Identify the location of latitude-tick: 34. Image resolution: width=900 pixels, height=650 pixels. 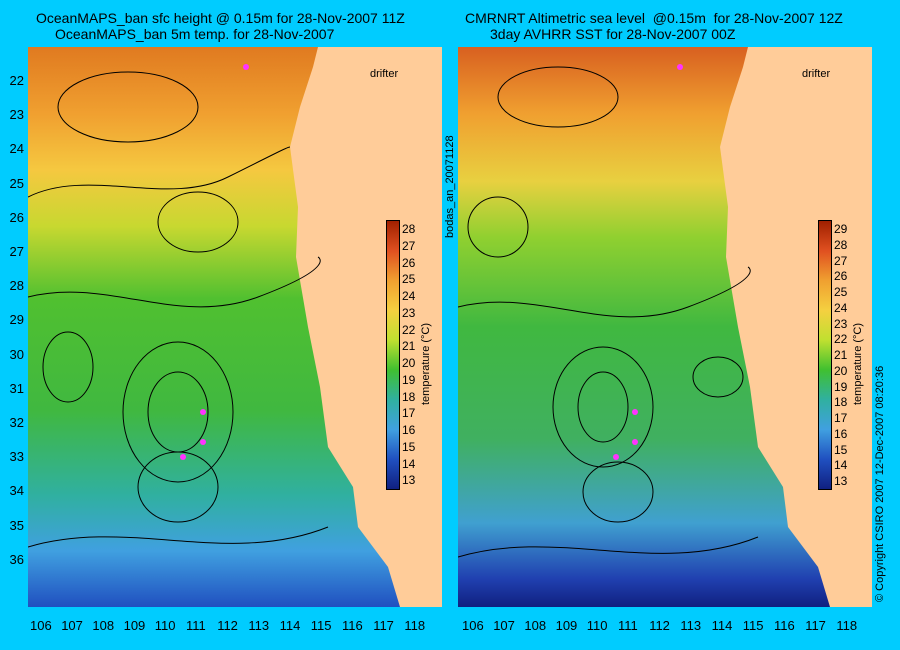
(16, 491).